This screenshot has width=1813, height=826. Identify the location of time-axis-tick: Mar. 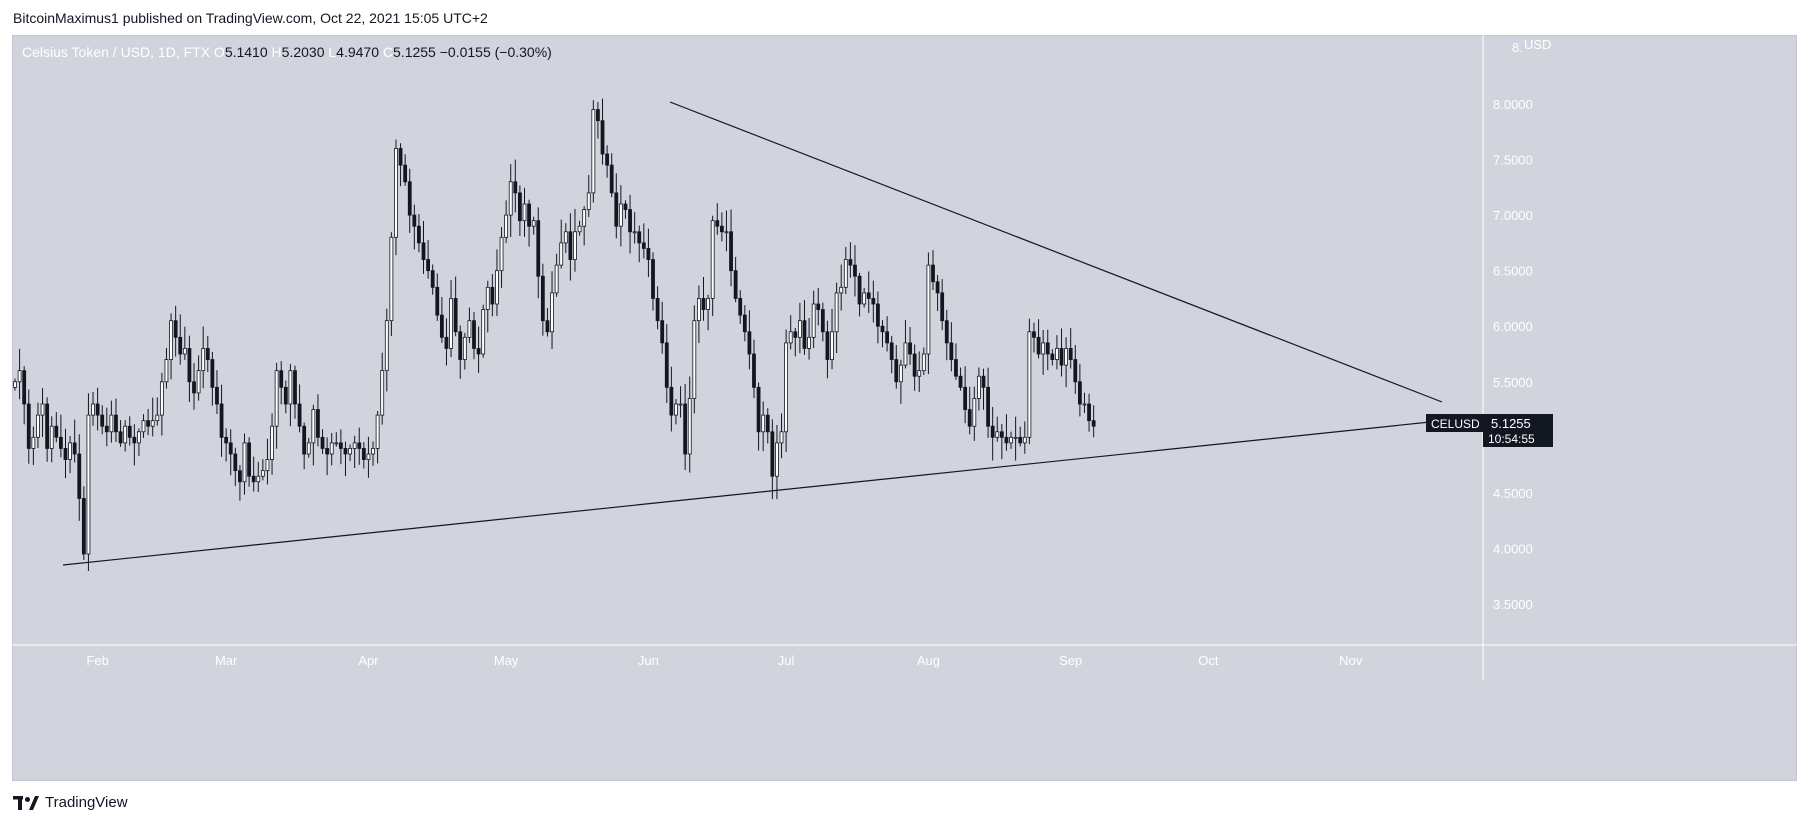
(226, 660).